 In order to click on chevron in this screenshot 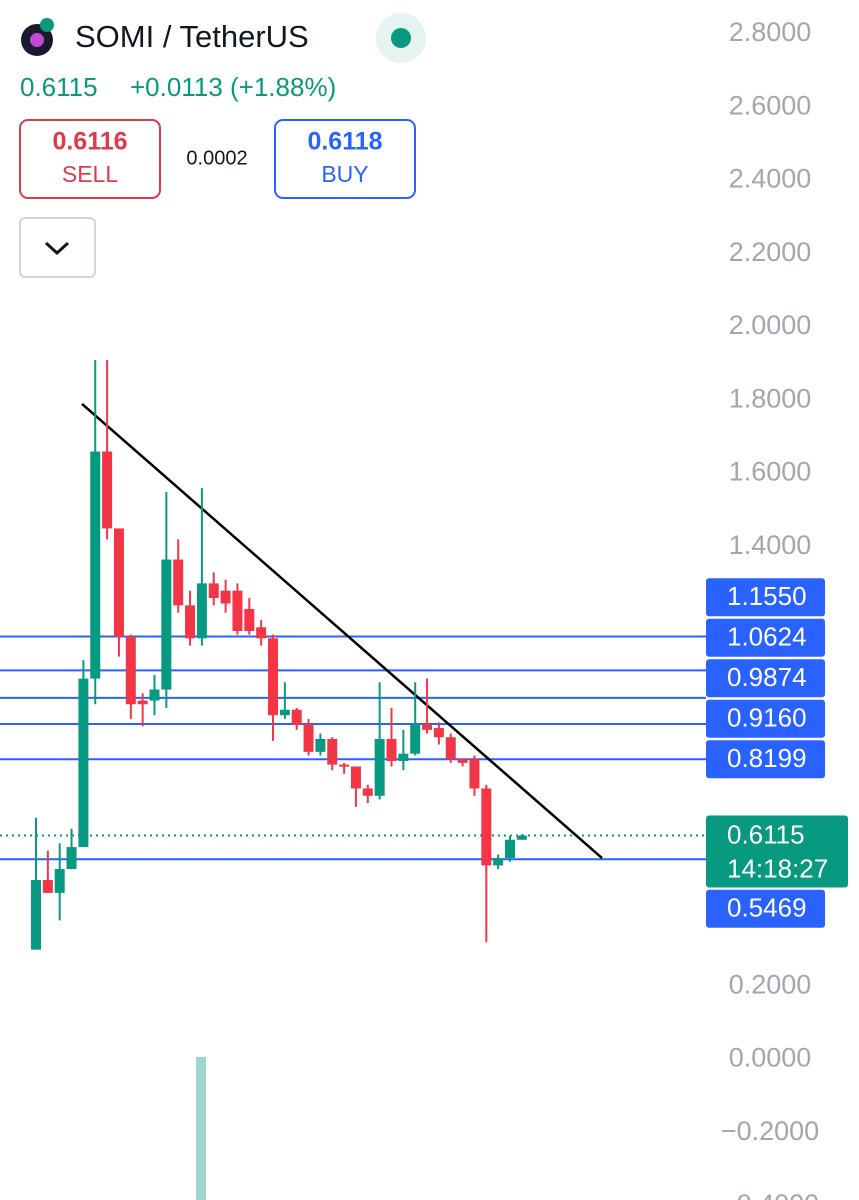, I will do `click(57, 248)`.